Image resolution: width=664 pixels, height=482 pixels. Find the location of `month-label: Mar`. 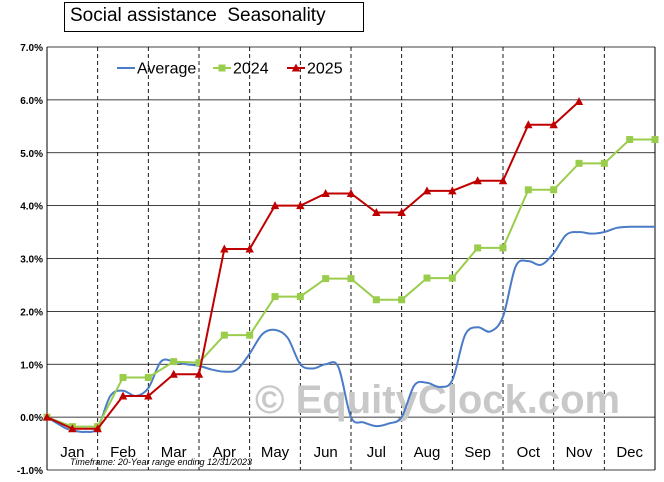

month-label: Mar is located at coordinates (174, 452).